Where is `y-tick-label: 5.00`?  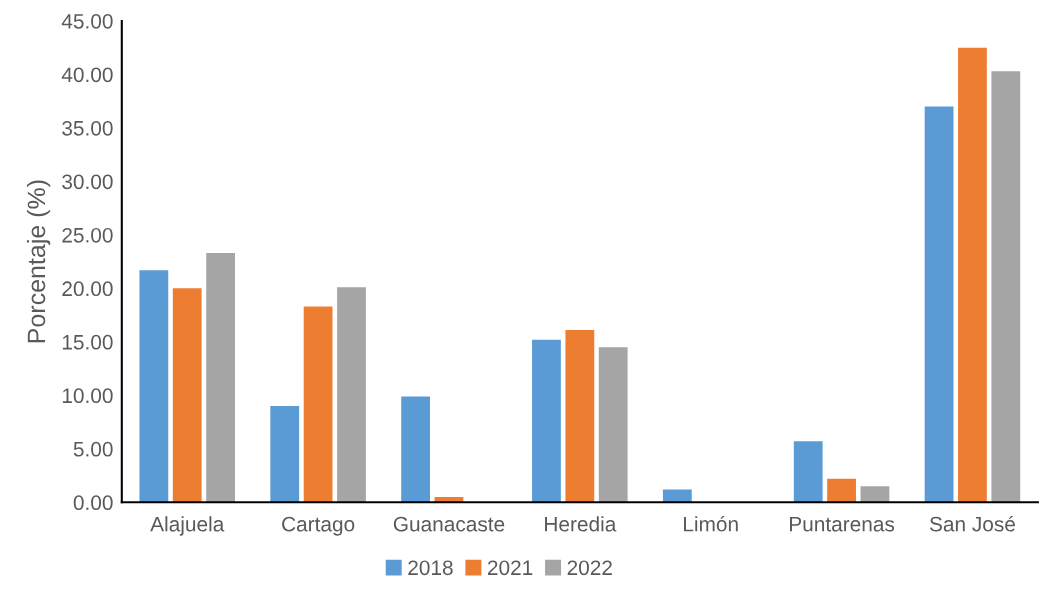 y-tick-label: 5.00 is located at coordinates (93, 449).